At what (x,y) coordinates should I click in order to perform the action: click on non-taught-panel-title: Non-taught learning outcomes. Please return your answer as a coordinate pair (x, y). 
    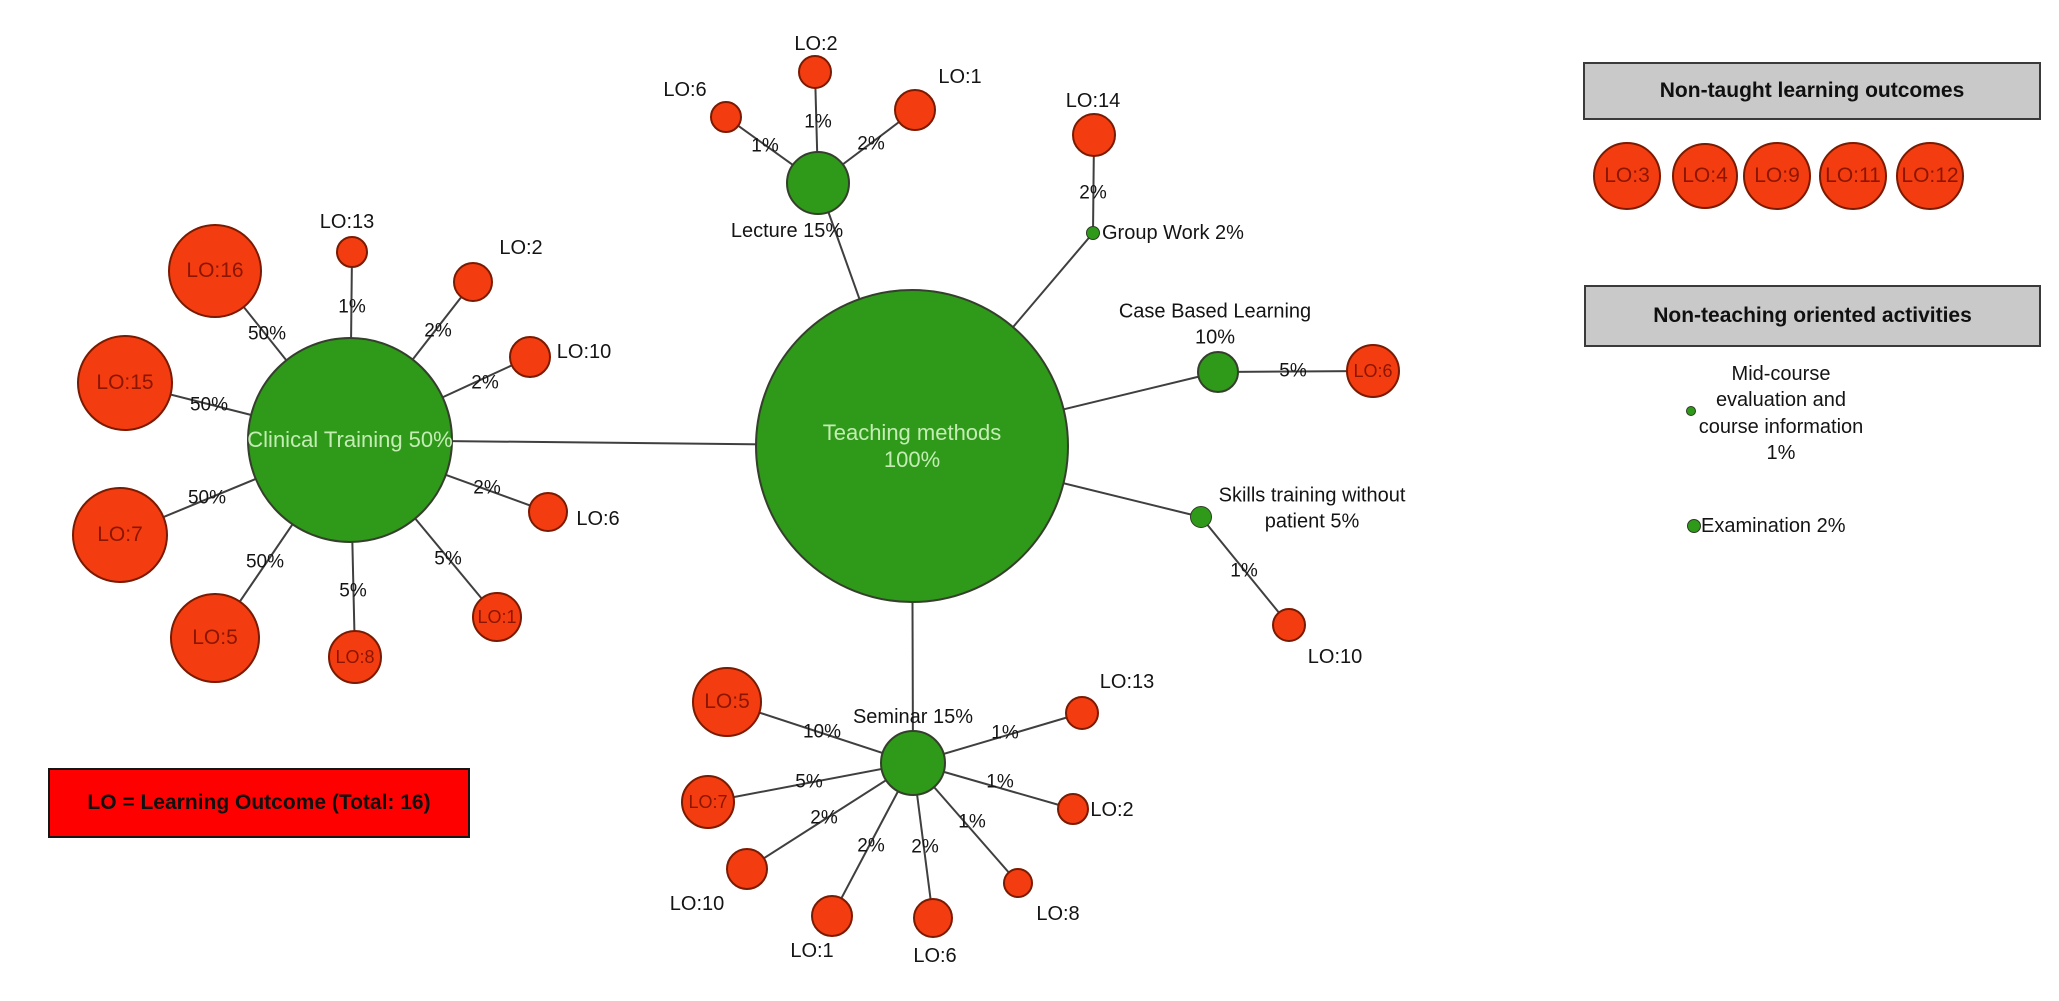
    Looking at the image, I should click on (1812, 90).